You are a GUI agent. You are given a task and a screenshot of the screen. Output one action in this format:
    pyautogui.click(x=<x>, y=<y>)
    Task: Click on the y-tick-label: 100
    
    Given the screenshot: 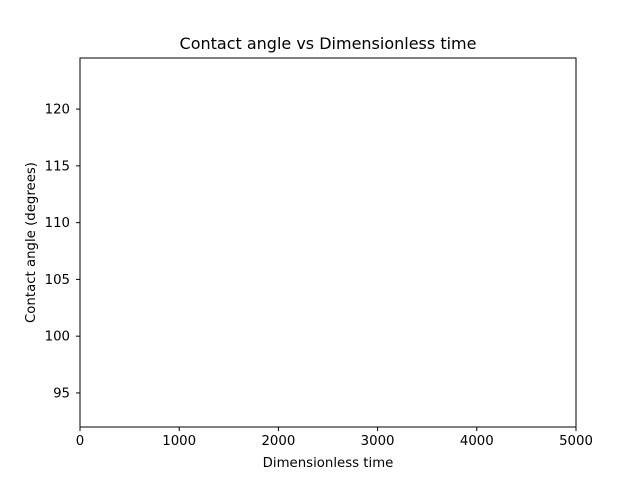 What is the action you would take?
    pyautogui.click(x=57, y=337)
    